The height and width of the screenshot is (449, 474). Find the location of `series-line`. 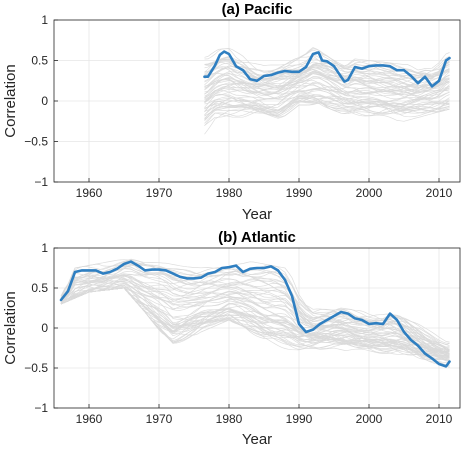

series-line is located at coordinates (327, 69).